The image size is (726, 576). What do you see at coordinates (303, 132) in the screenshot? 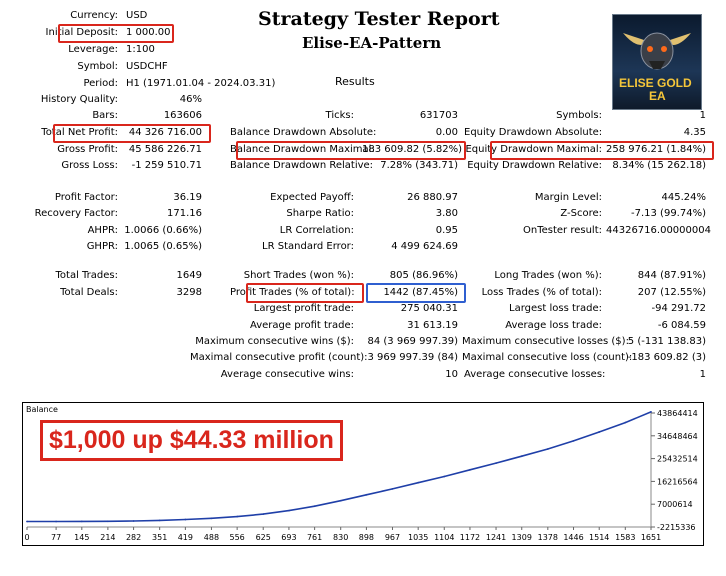
I see `balance-dd-abs-label: Balance Drawdown Absolute:` at bounding box center [303, 132].